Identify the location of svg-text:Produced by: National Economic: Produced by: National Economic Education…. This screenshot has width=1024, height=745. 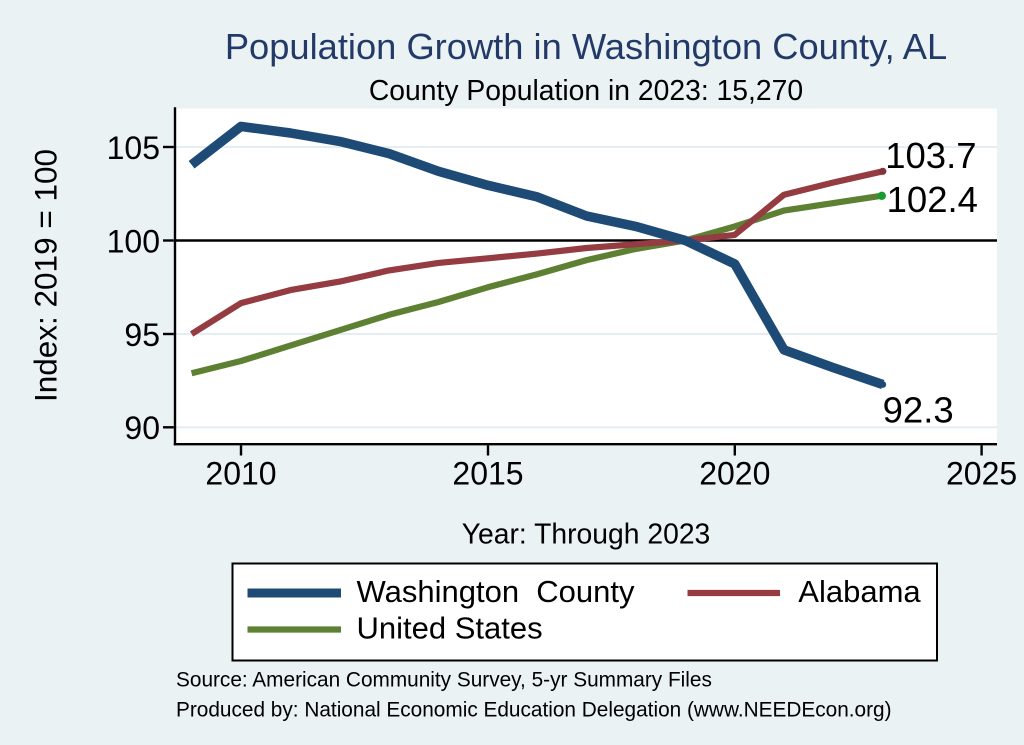
(534, 709).